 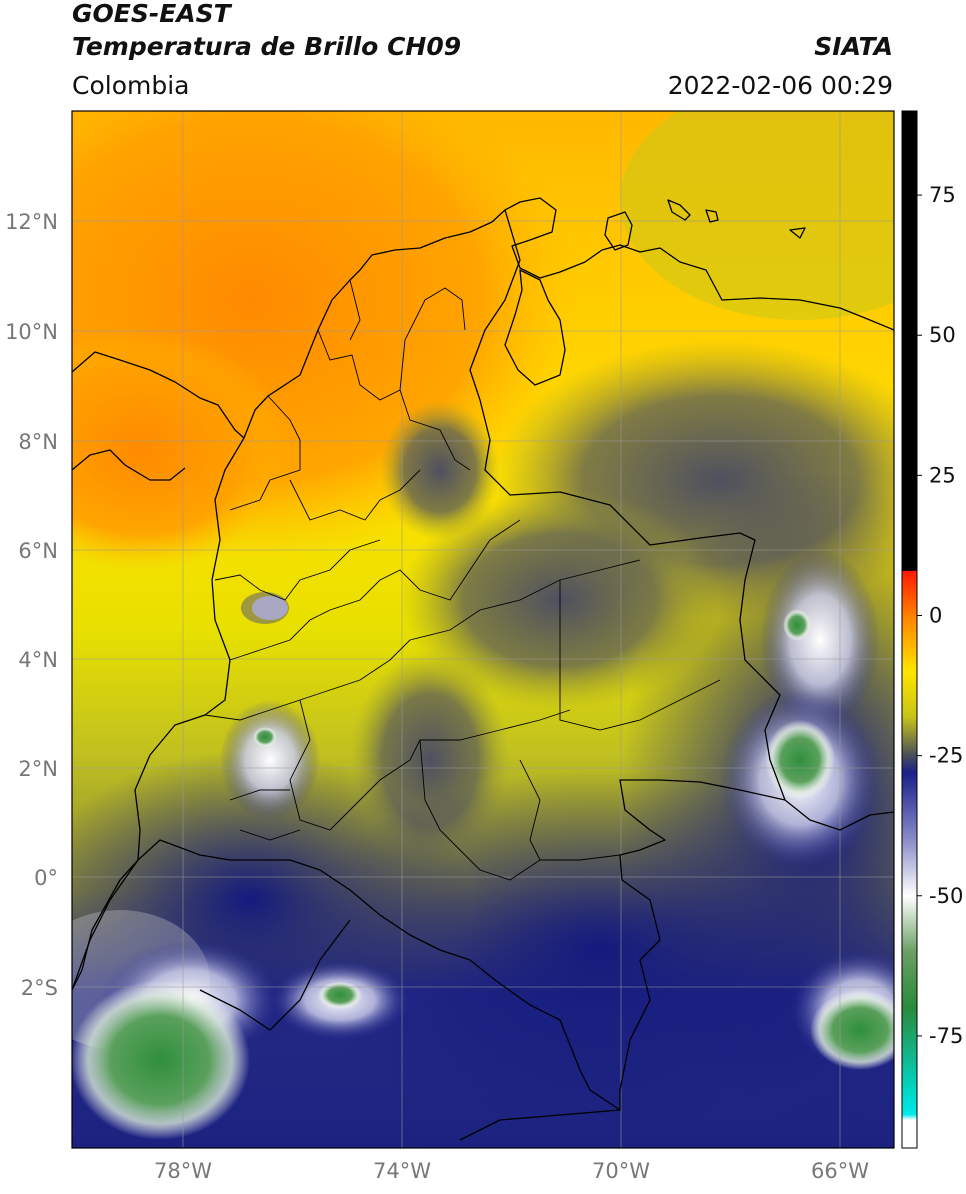 I want to click on lat-label: 0°, so click(x=46, y=878).